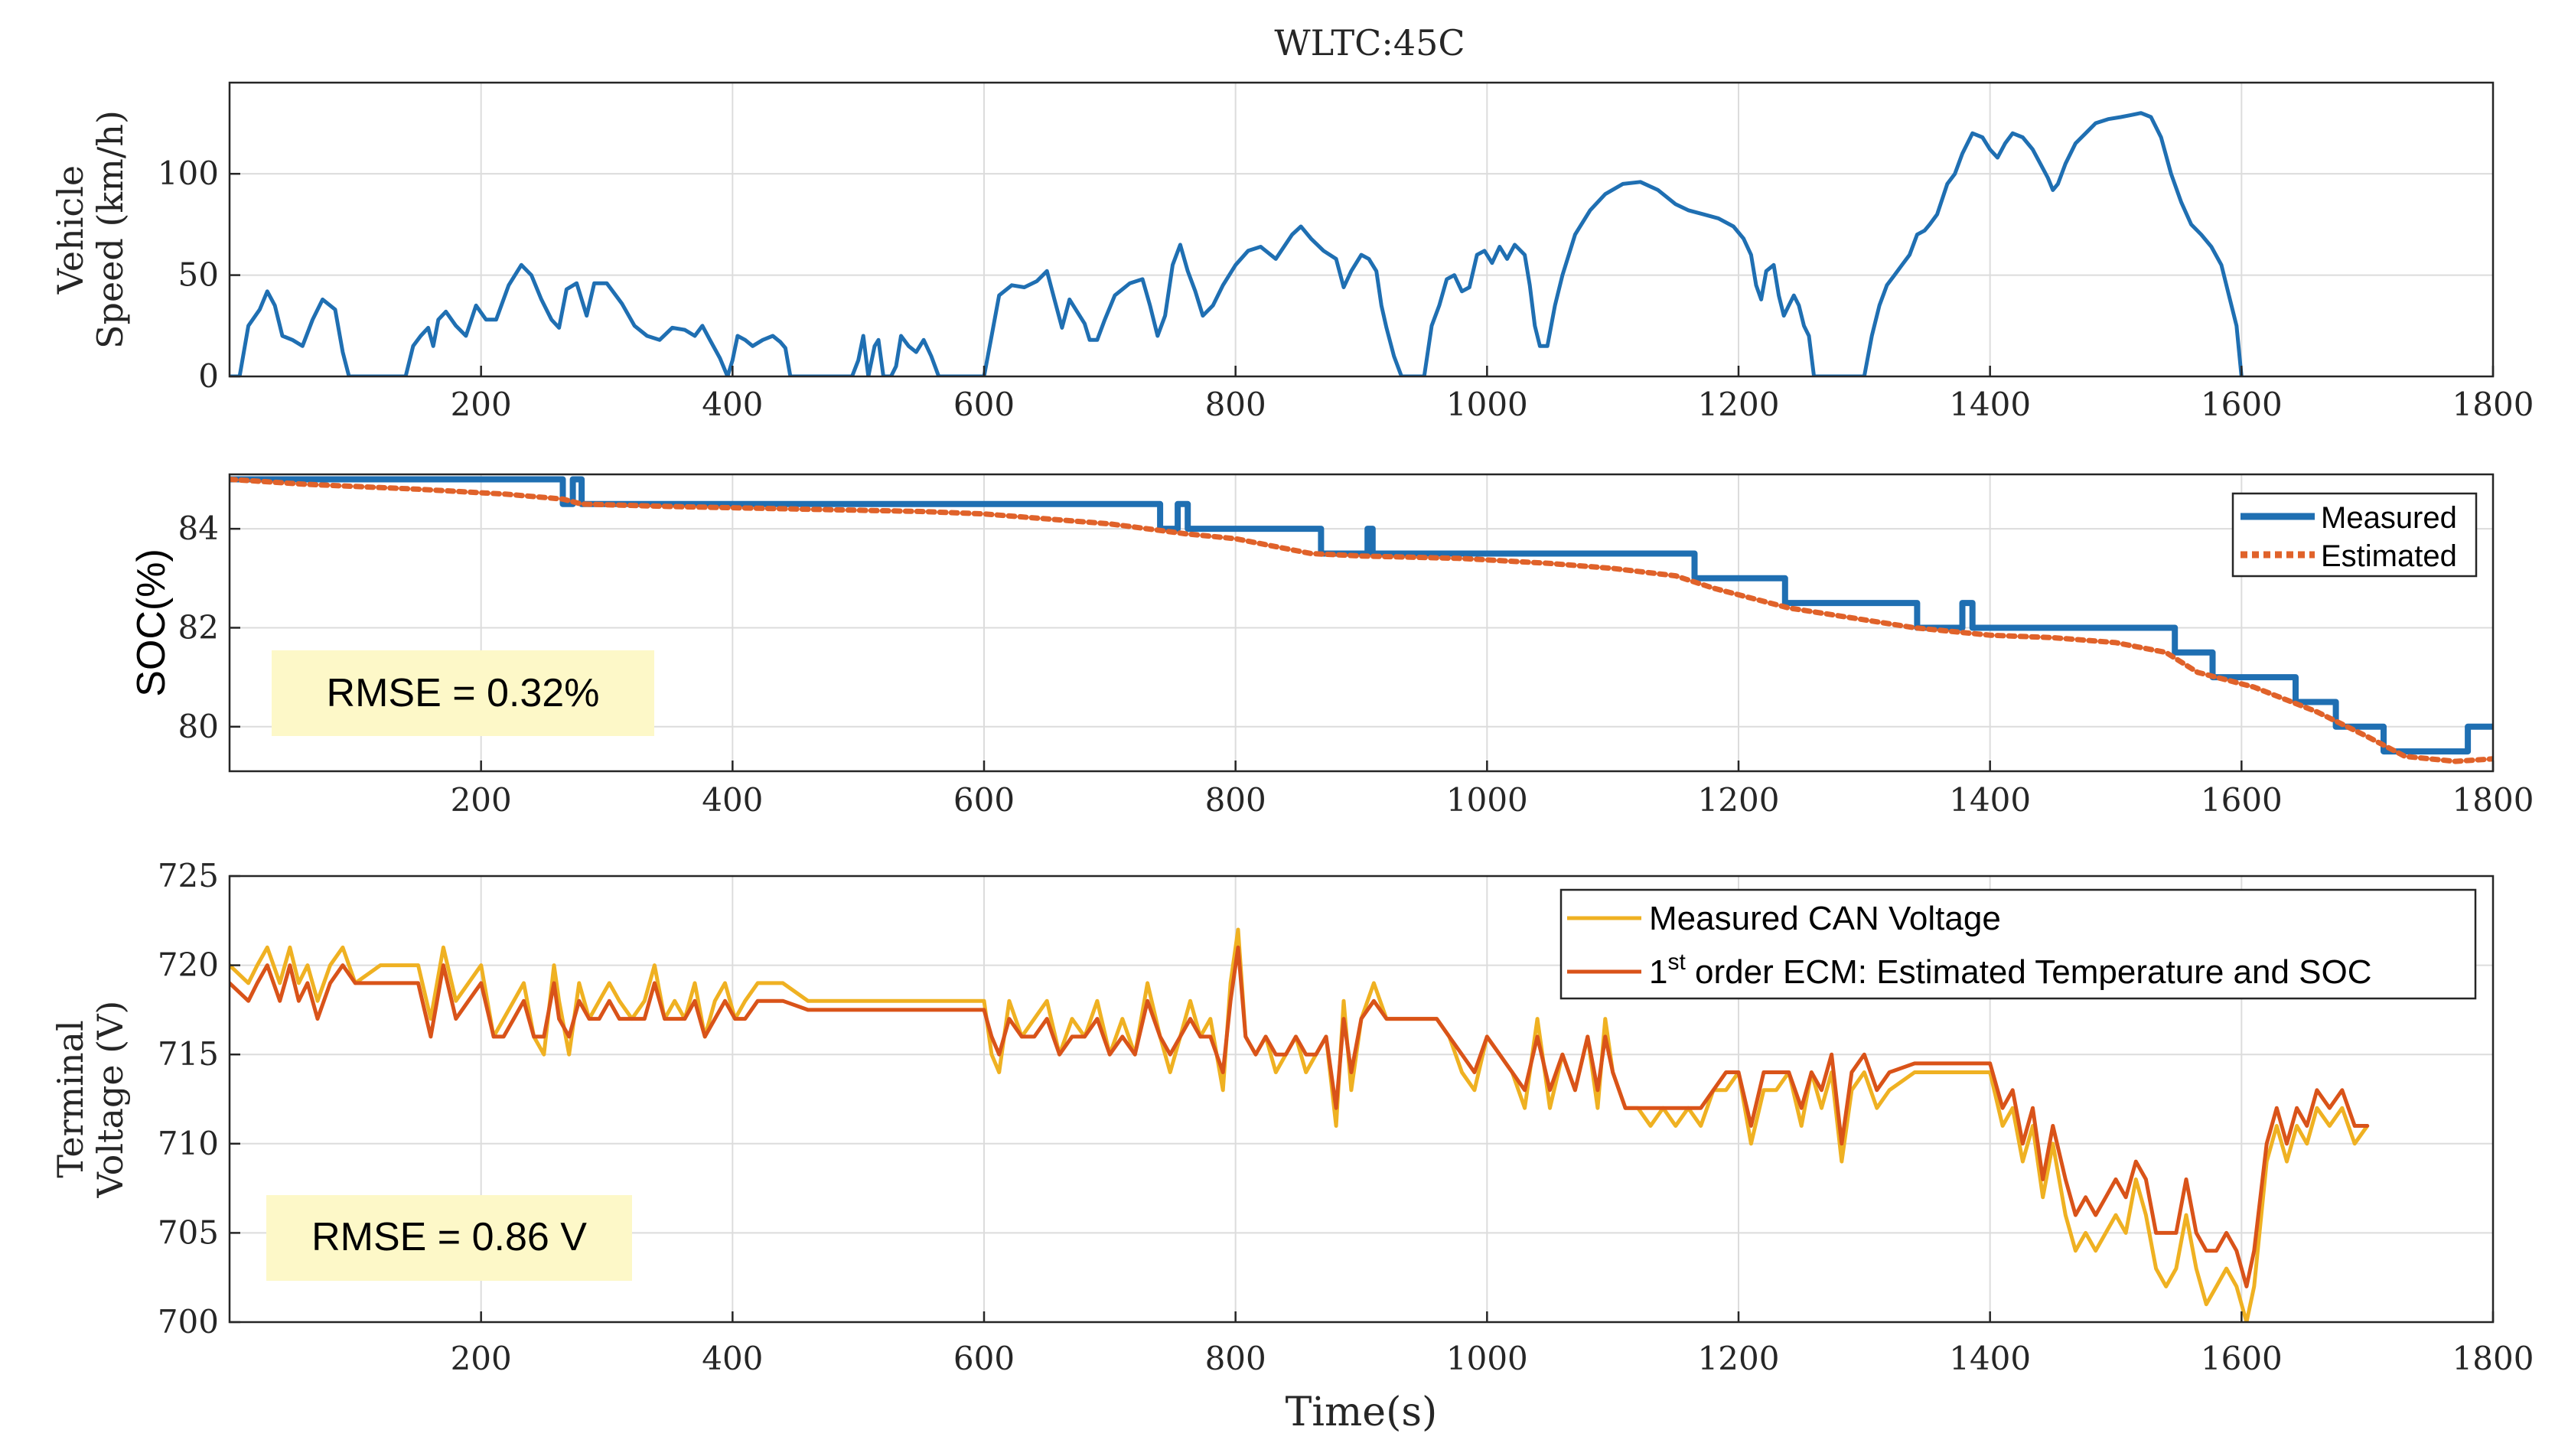 This screenshot has width=2555, height=1456. Describe the element at coordinates (70, 1099) in the screenshot. I see `voltage-ylabel-line1: Terminal` at that location.